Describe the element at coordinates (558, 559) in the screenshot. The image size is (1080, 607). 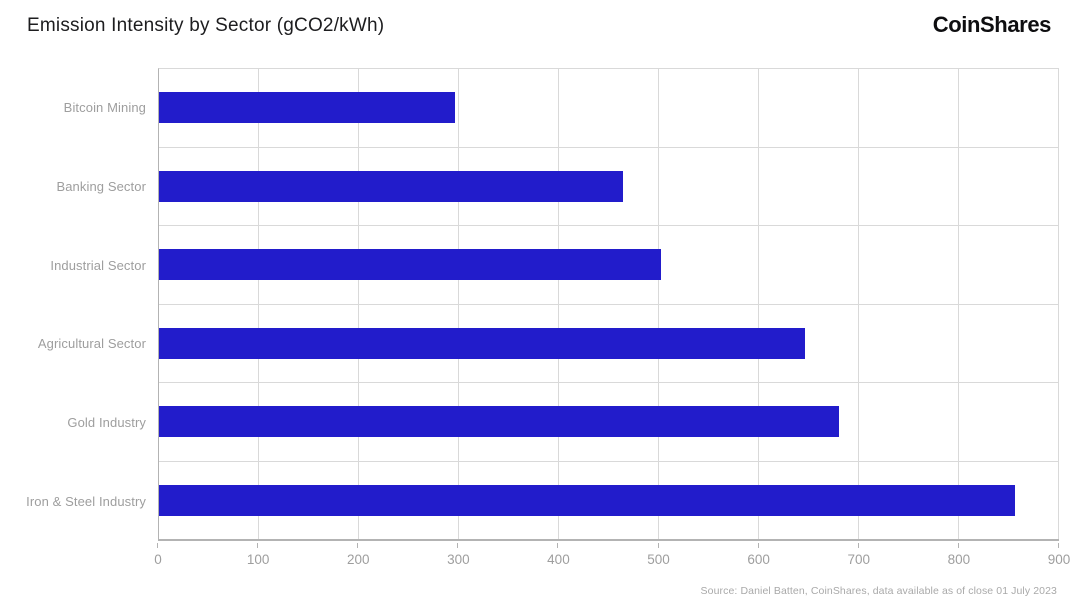
I see `x-tick-label-400: 400` at that location.